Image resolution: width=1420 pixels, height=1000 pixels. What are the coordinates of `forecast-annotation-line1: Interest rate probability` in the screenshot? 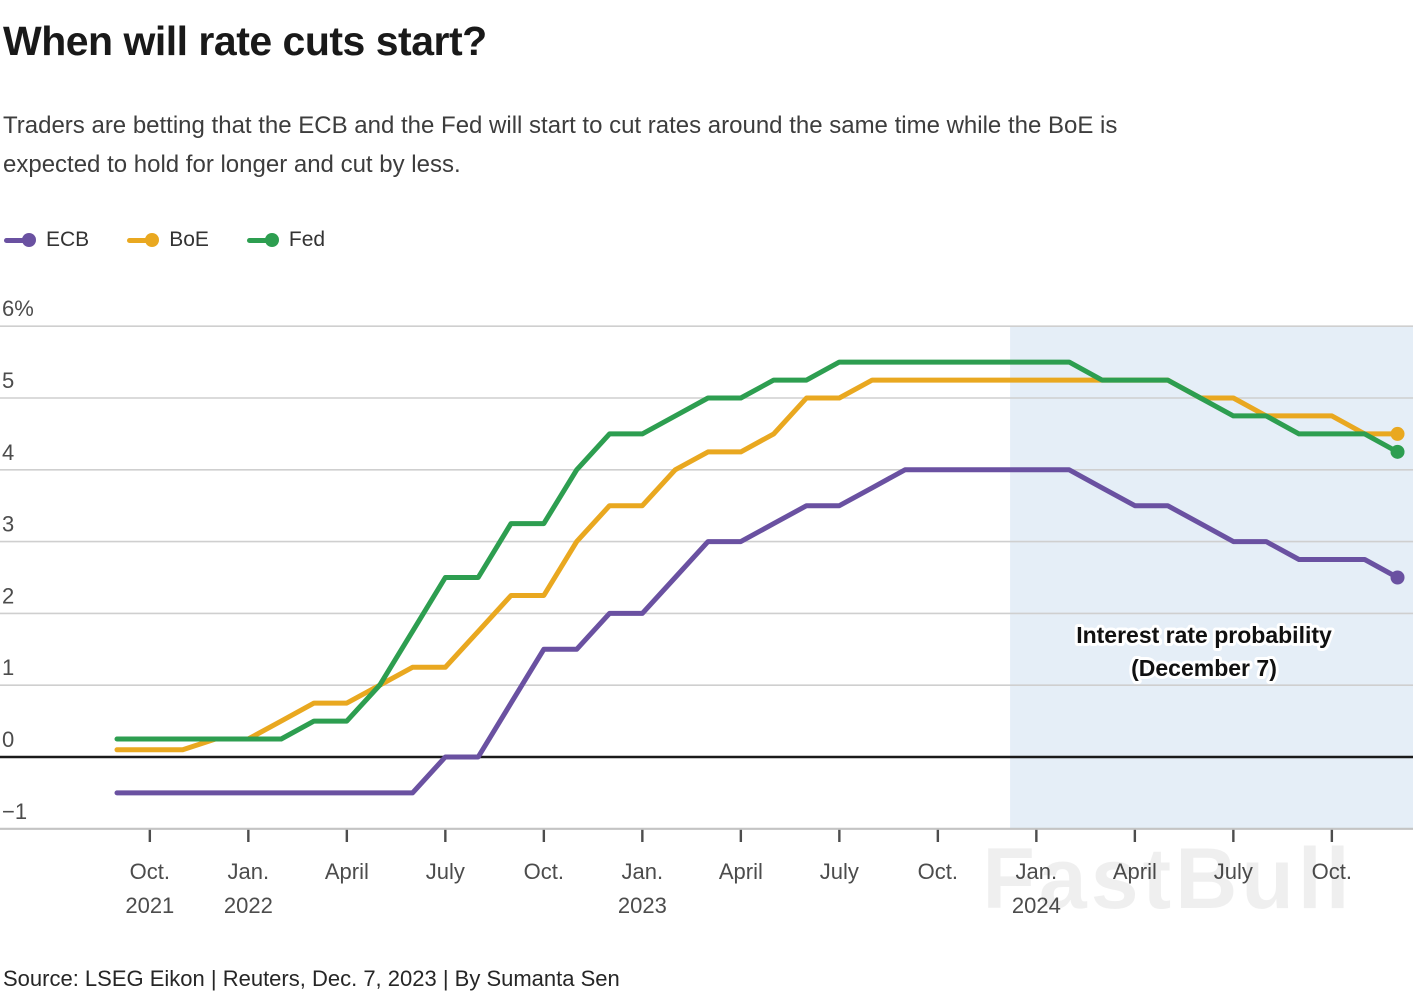 It's located at (1204, 635).